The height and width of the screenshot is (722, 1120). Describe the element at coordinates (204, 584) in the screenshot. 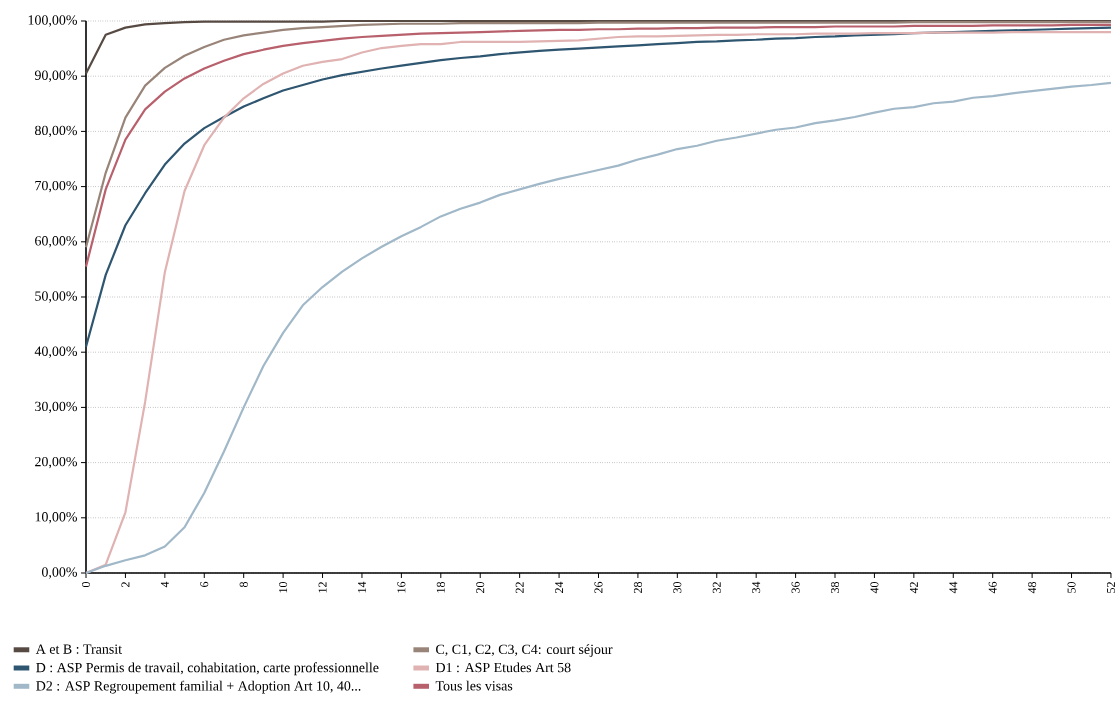

I see `x-tick-label: 6` at that location.